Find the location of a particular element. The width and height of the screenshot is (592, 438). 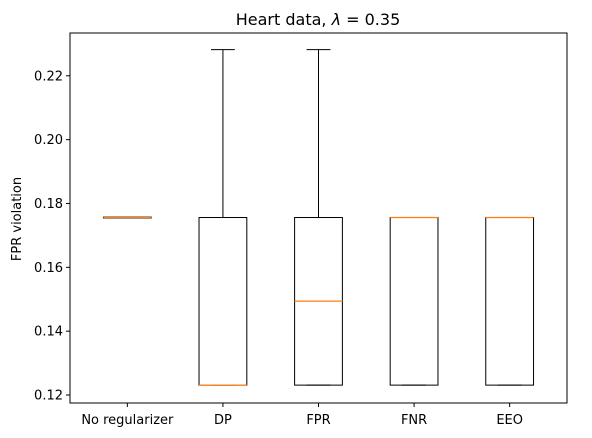

y-tick-label: 0.16 is located at coordinates (48, 268).